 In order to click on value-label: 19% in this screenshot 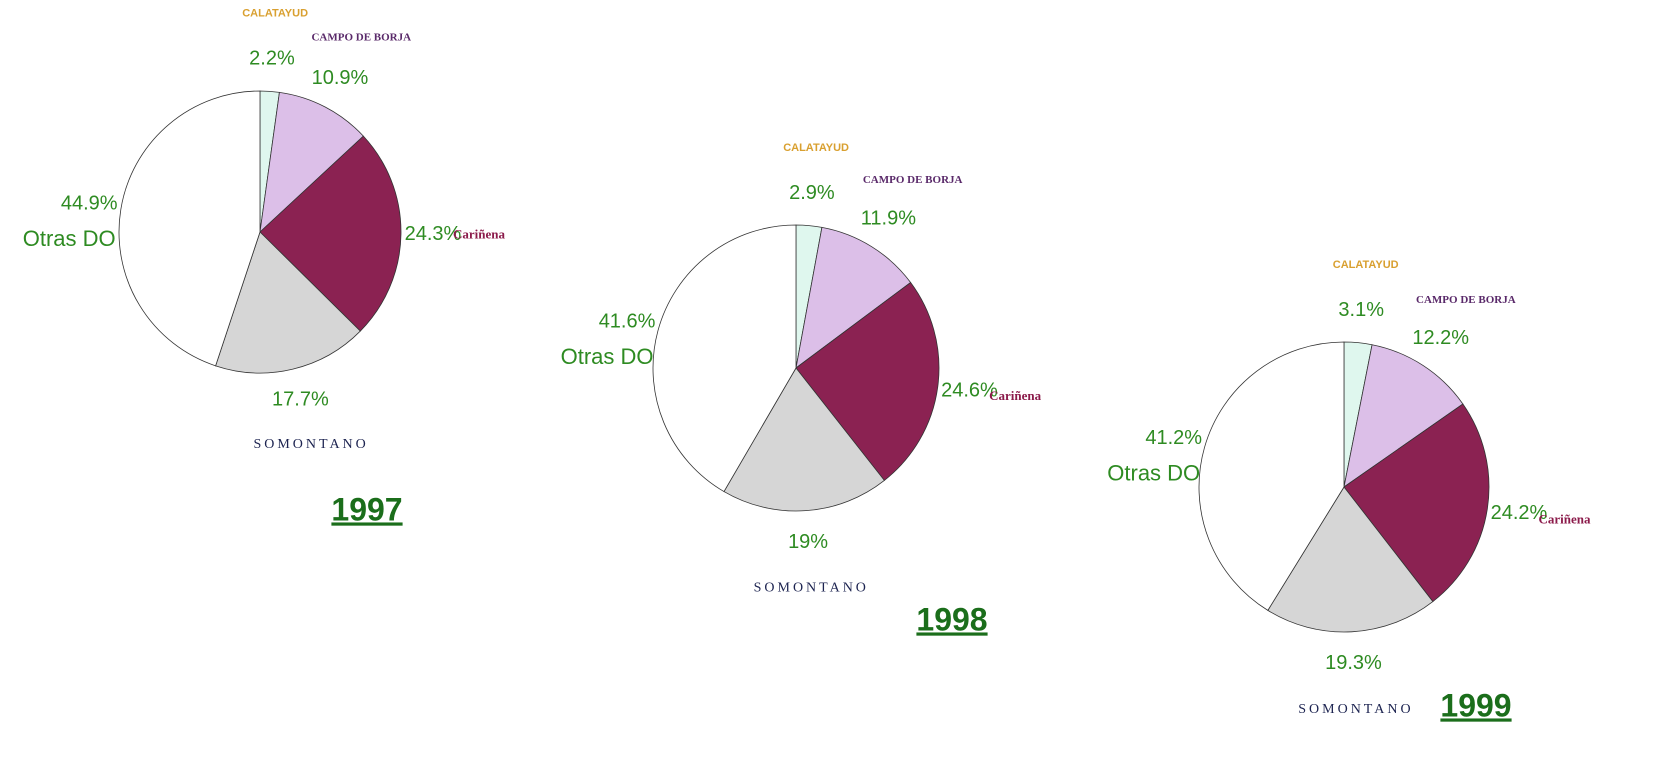, I will do `click(808, 542)`.